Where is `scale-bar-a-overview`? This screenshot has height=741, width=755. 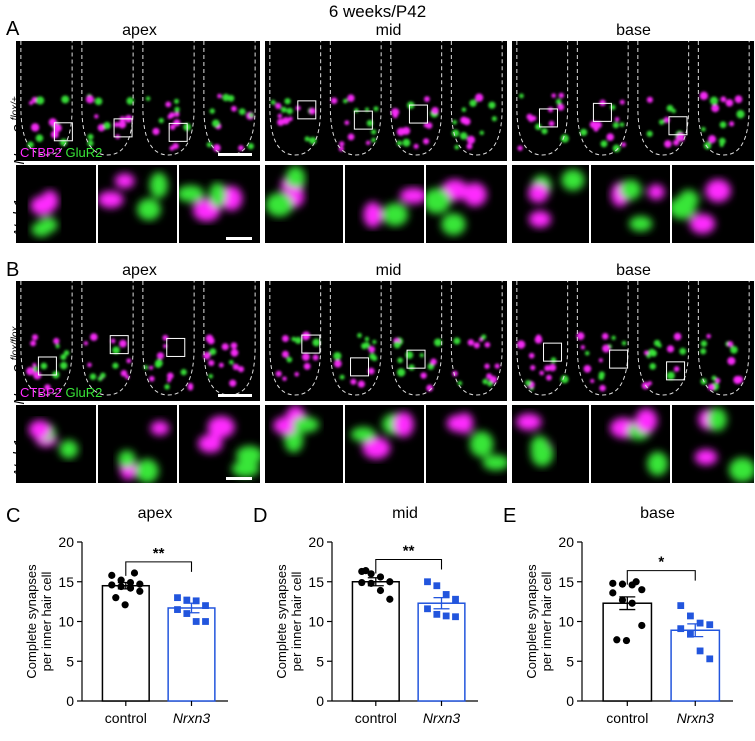 scale-bar-a-overview is located at coordinates (235, 154).